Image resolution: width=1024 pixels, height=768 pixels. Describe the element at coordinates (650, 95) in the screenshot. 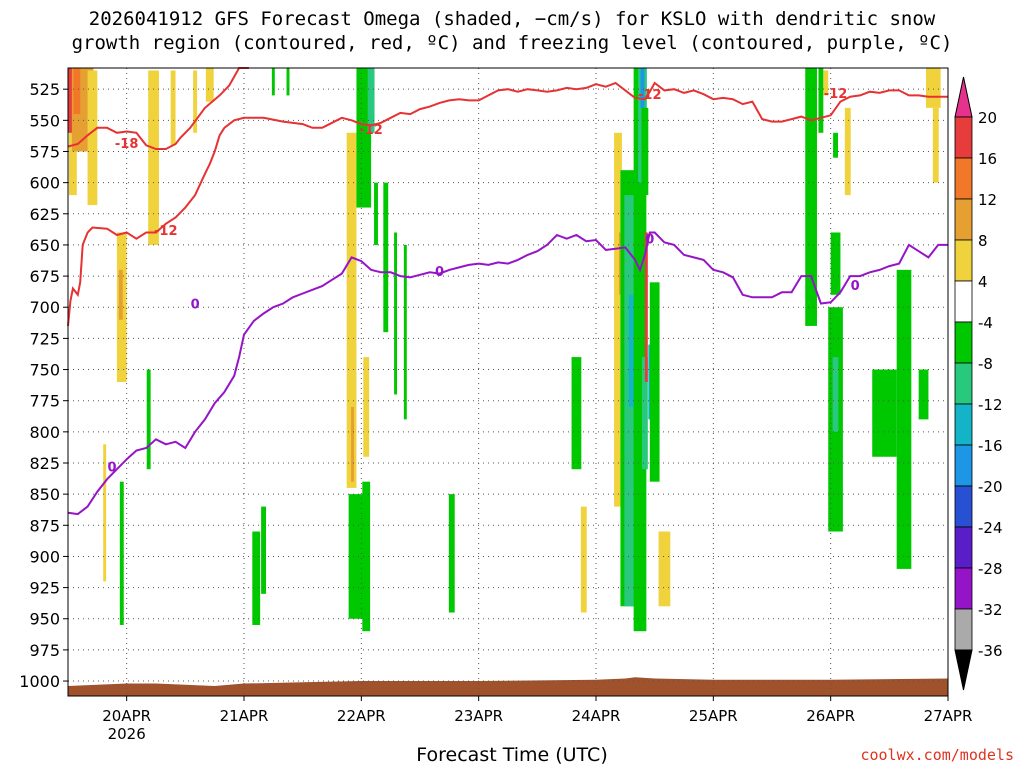

I see `contour-label-3: -12` at that location.